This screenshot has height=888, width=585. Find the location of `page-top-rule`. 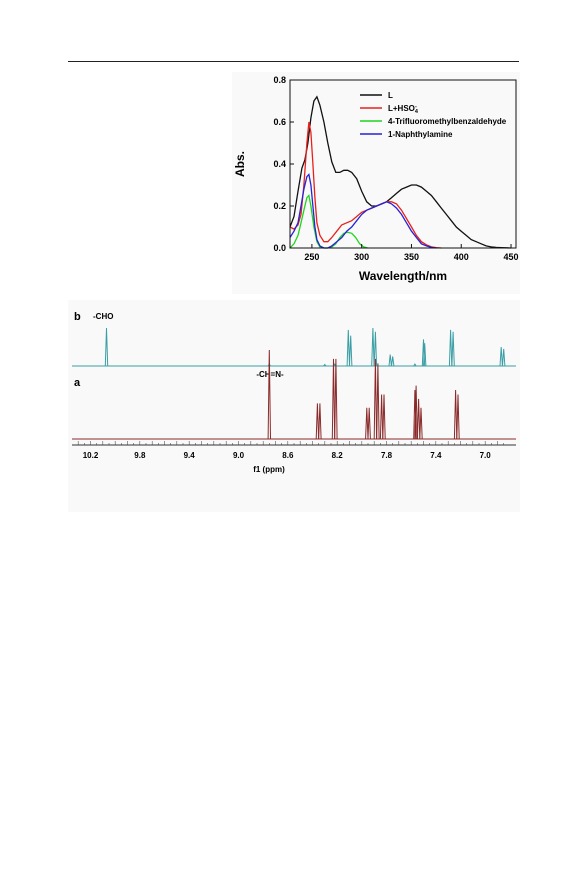

page-top-rule is located at coordinates (293, 61).